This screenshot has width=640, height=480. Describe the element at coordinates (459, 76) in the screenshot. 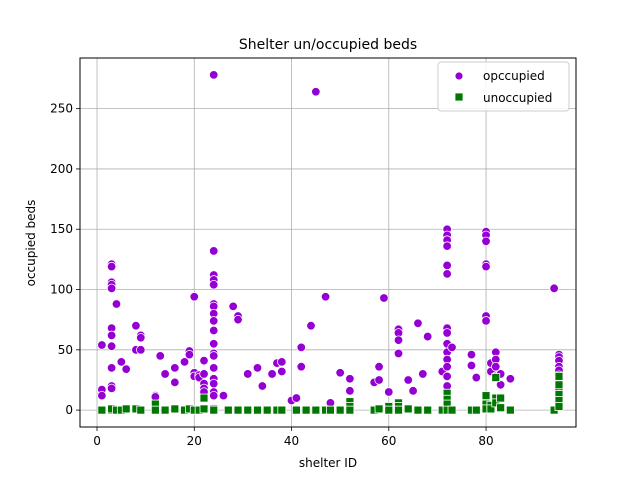

I see `legend-marker-opccupied` at that location.